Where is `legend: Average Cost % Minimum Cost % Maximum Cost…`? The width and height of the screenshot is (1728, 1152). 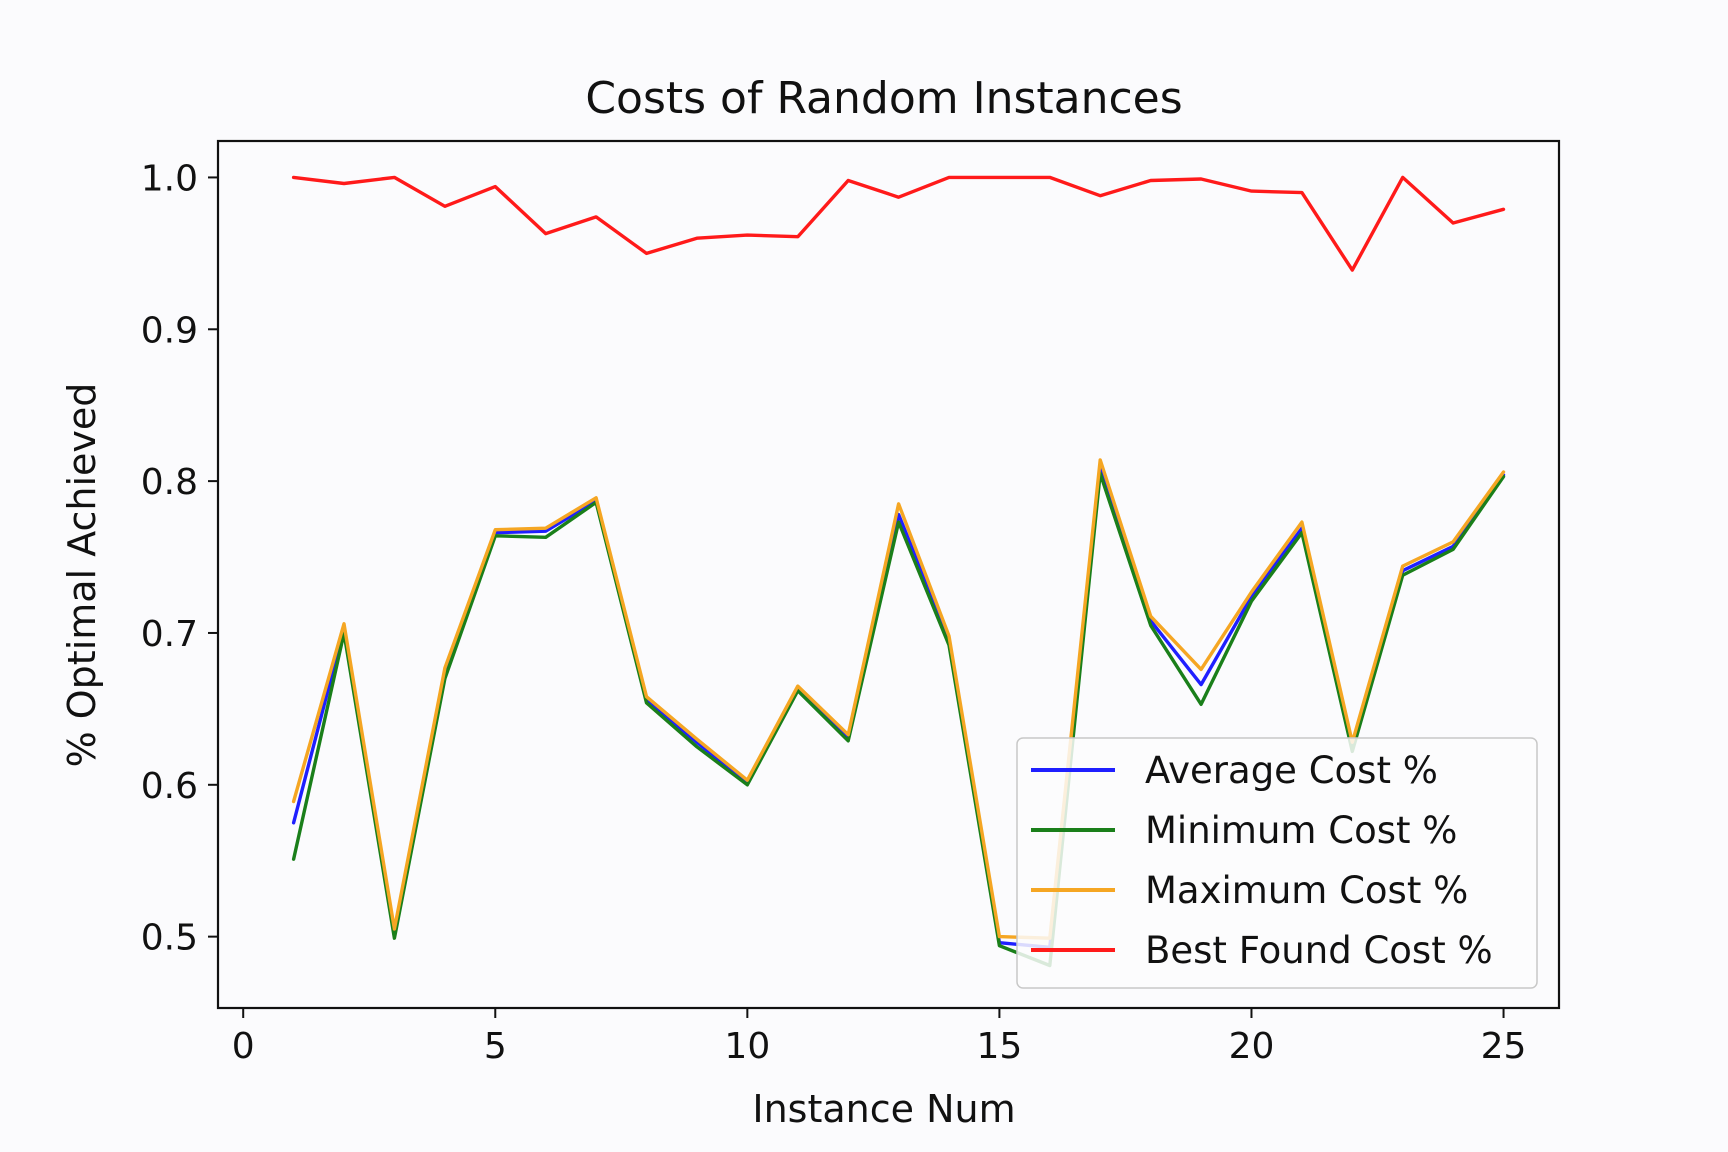
legend: Average Cost % Minimum Cost % Maximum Cost… is located at coordinates (1277, 863).